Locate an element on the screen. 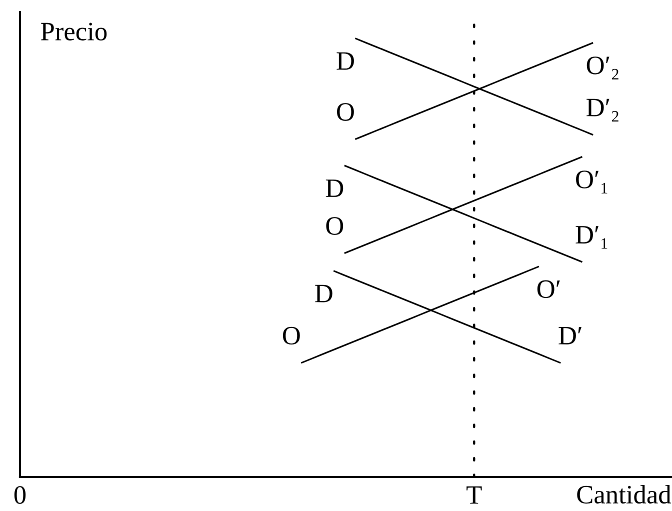 This screenshot has width=672, height=511. annotation: D′₂ is located at coordinates (602, 110).